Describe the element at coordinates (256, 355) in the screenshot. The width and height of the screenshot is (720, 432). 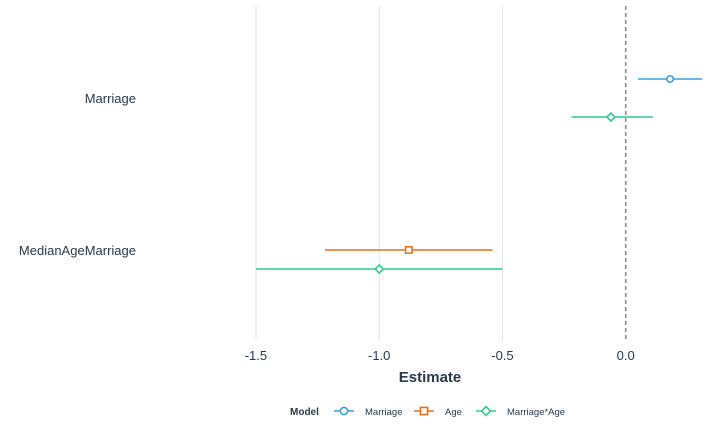
I see `x-tick-label: -1.5` at that location.